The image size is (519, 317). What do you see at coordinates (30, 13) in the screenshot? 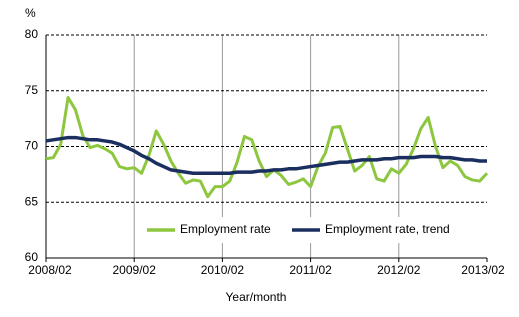
I see `y-unit: %` at bounding box center [30, 13].